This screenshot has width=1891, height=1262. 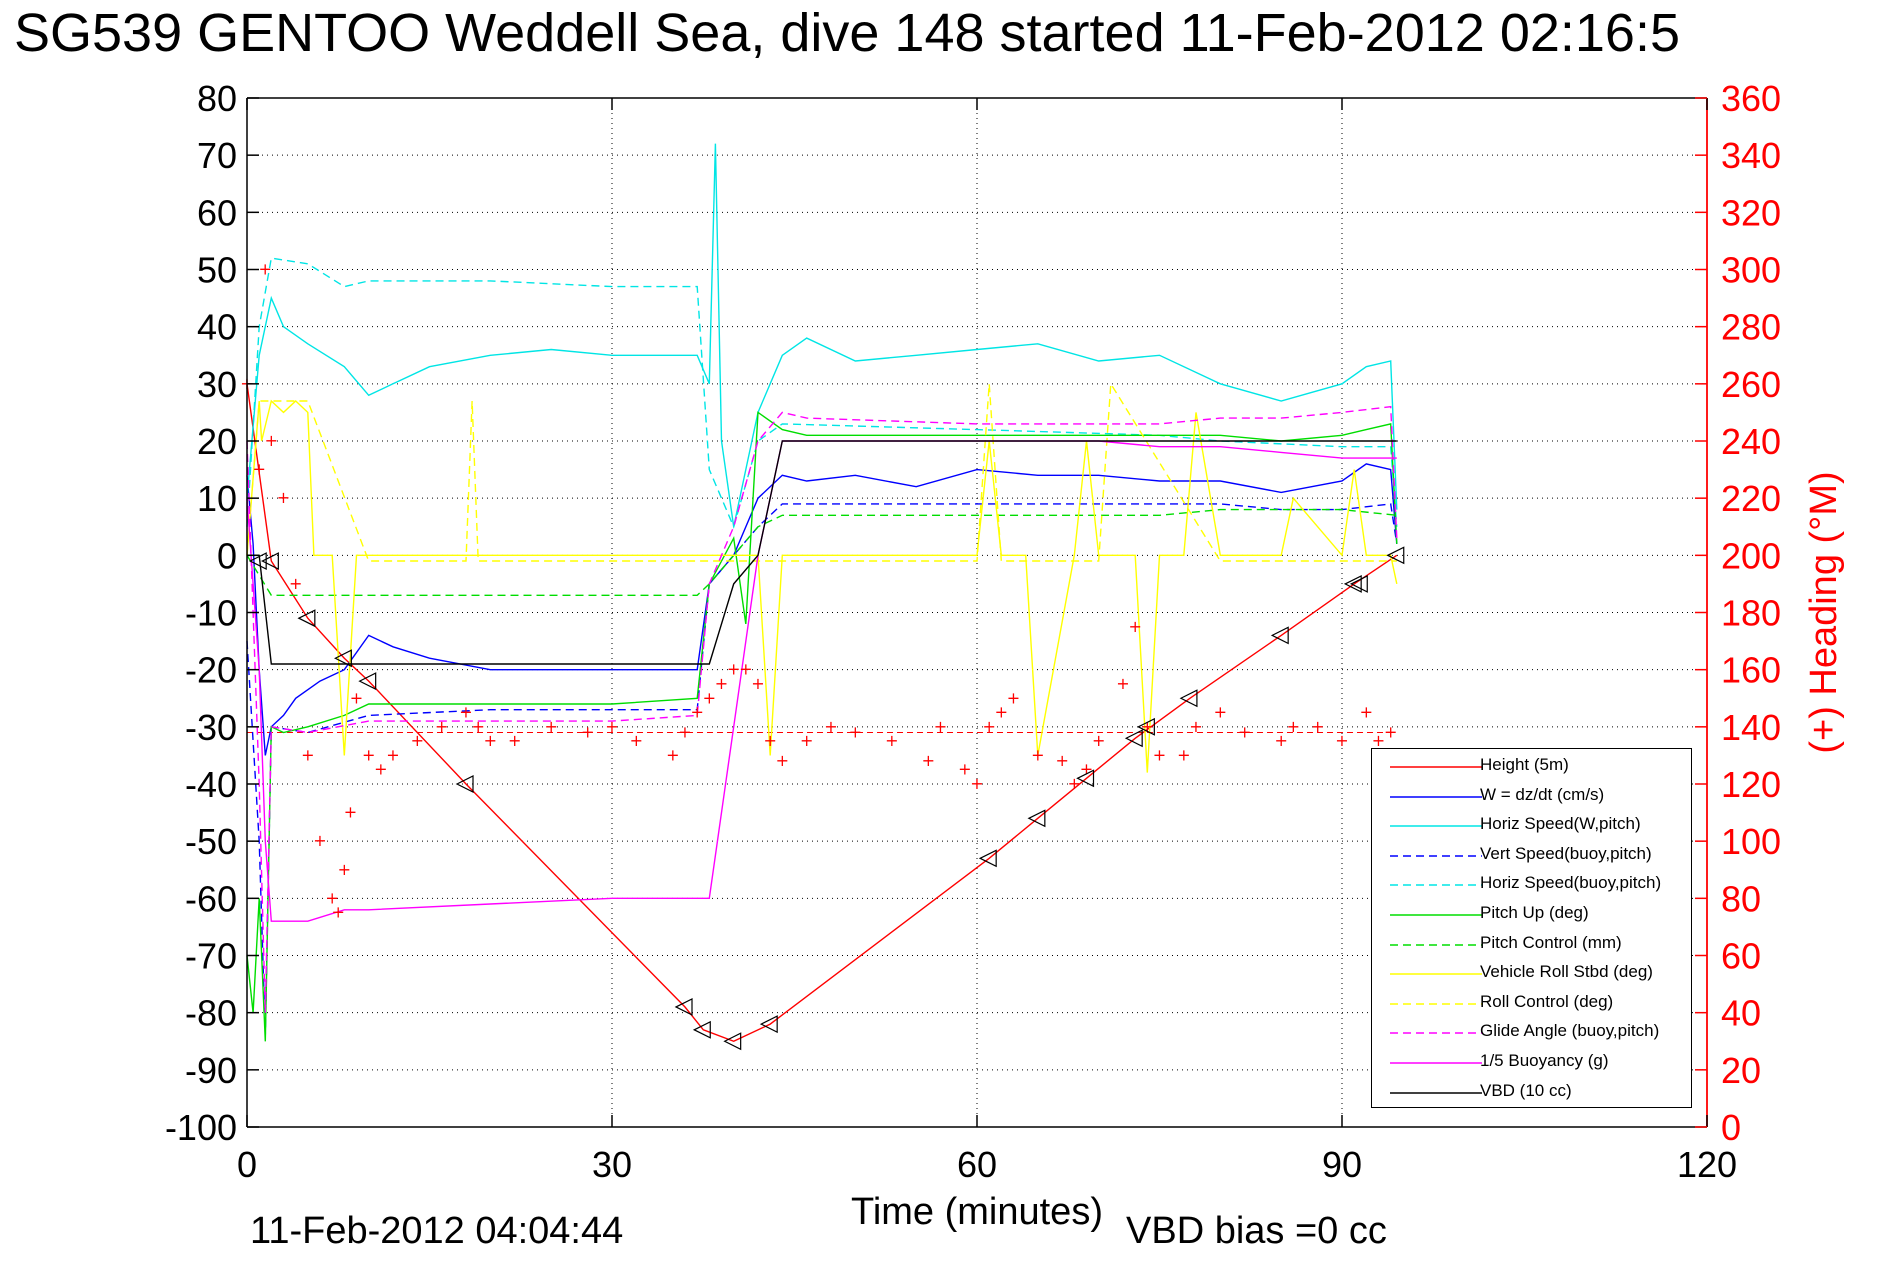 I want to click on x-tick-label: 0, so click(x=247, y=1164).